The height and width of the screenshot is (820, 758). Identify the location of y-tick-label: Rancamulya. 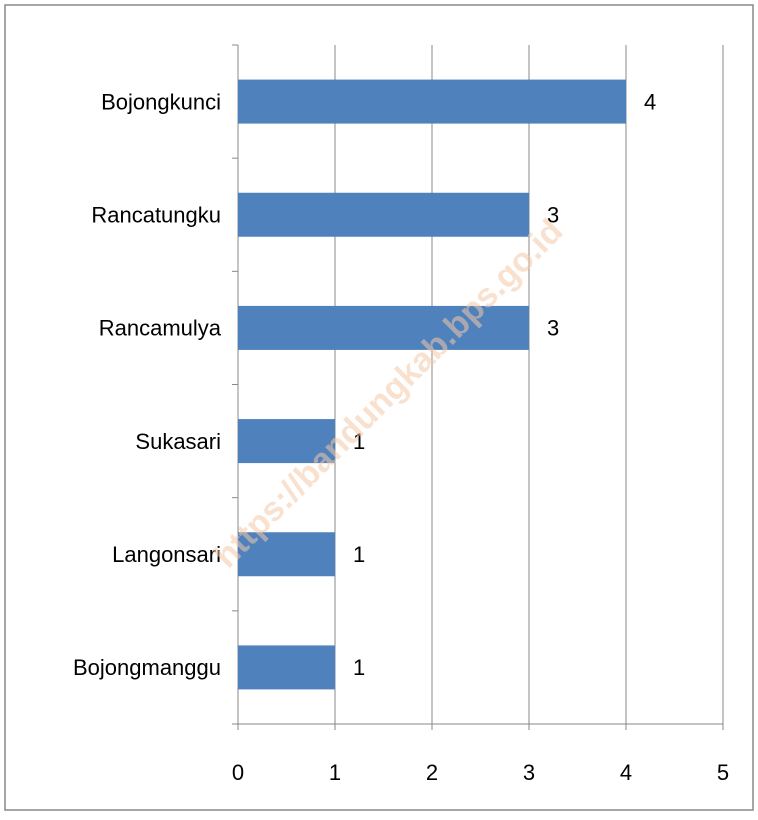
(160, 328).